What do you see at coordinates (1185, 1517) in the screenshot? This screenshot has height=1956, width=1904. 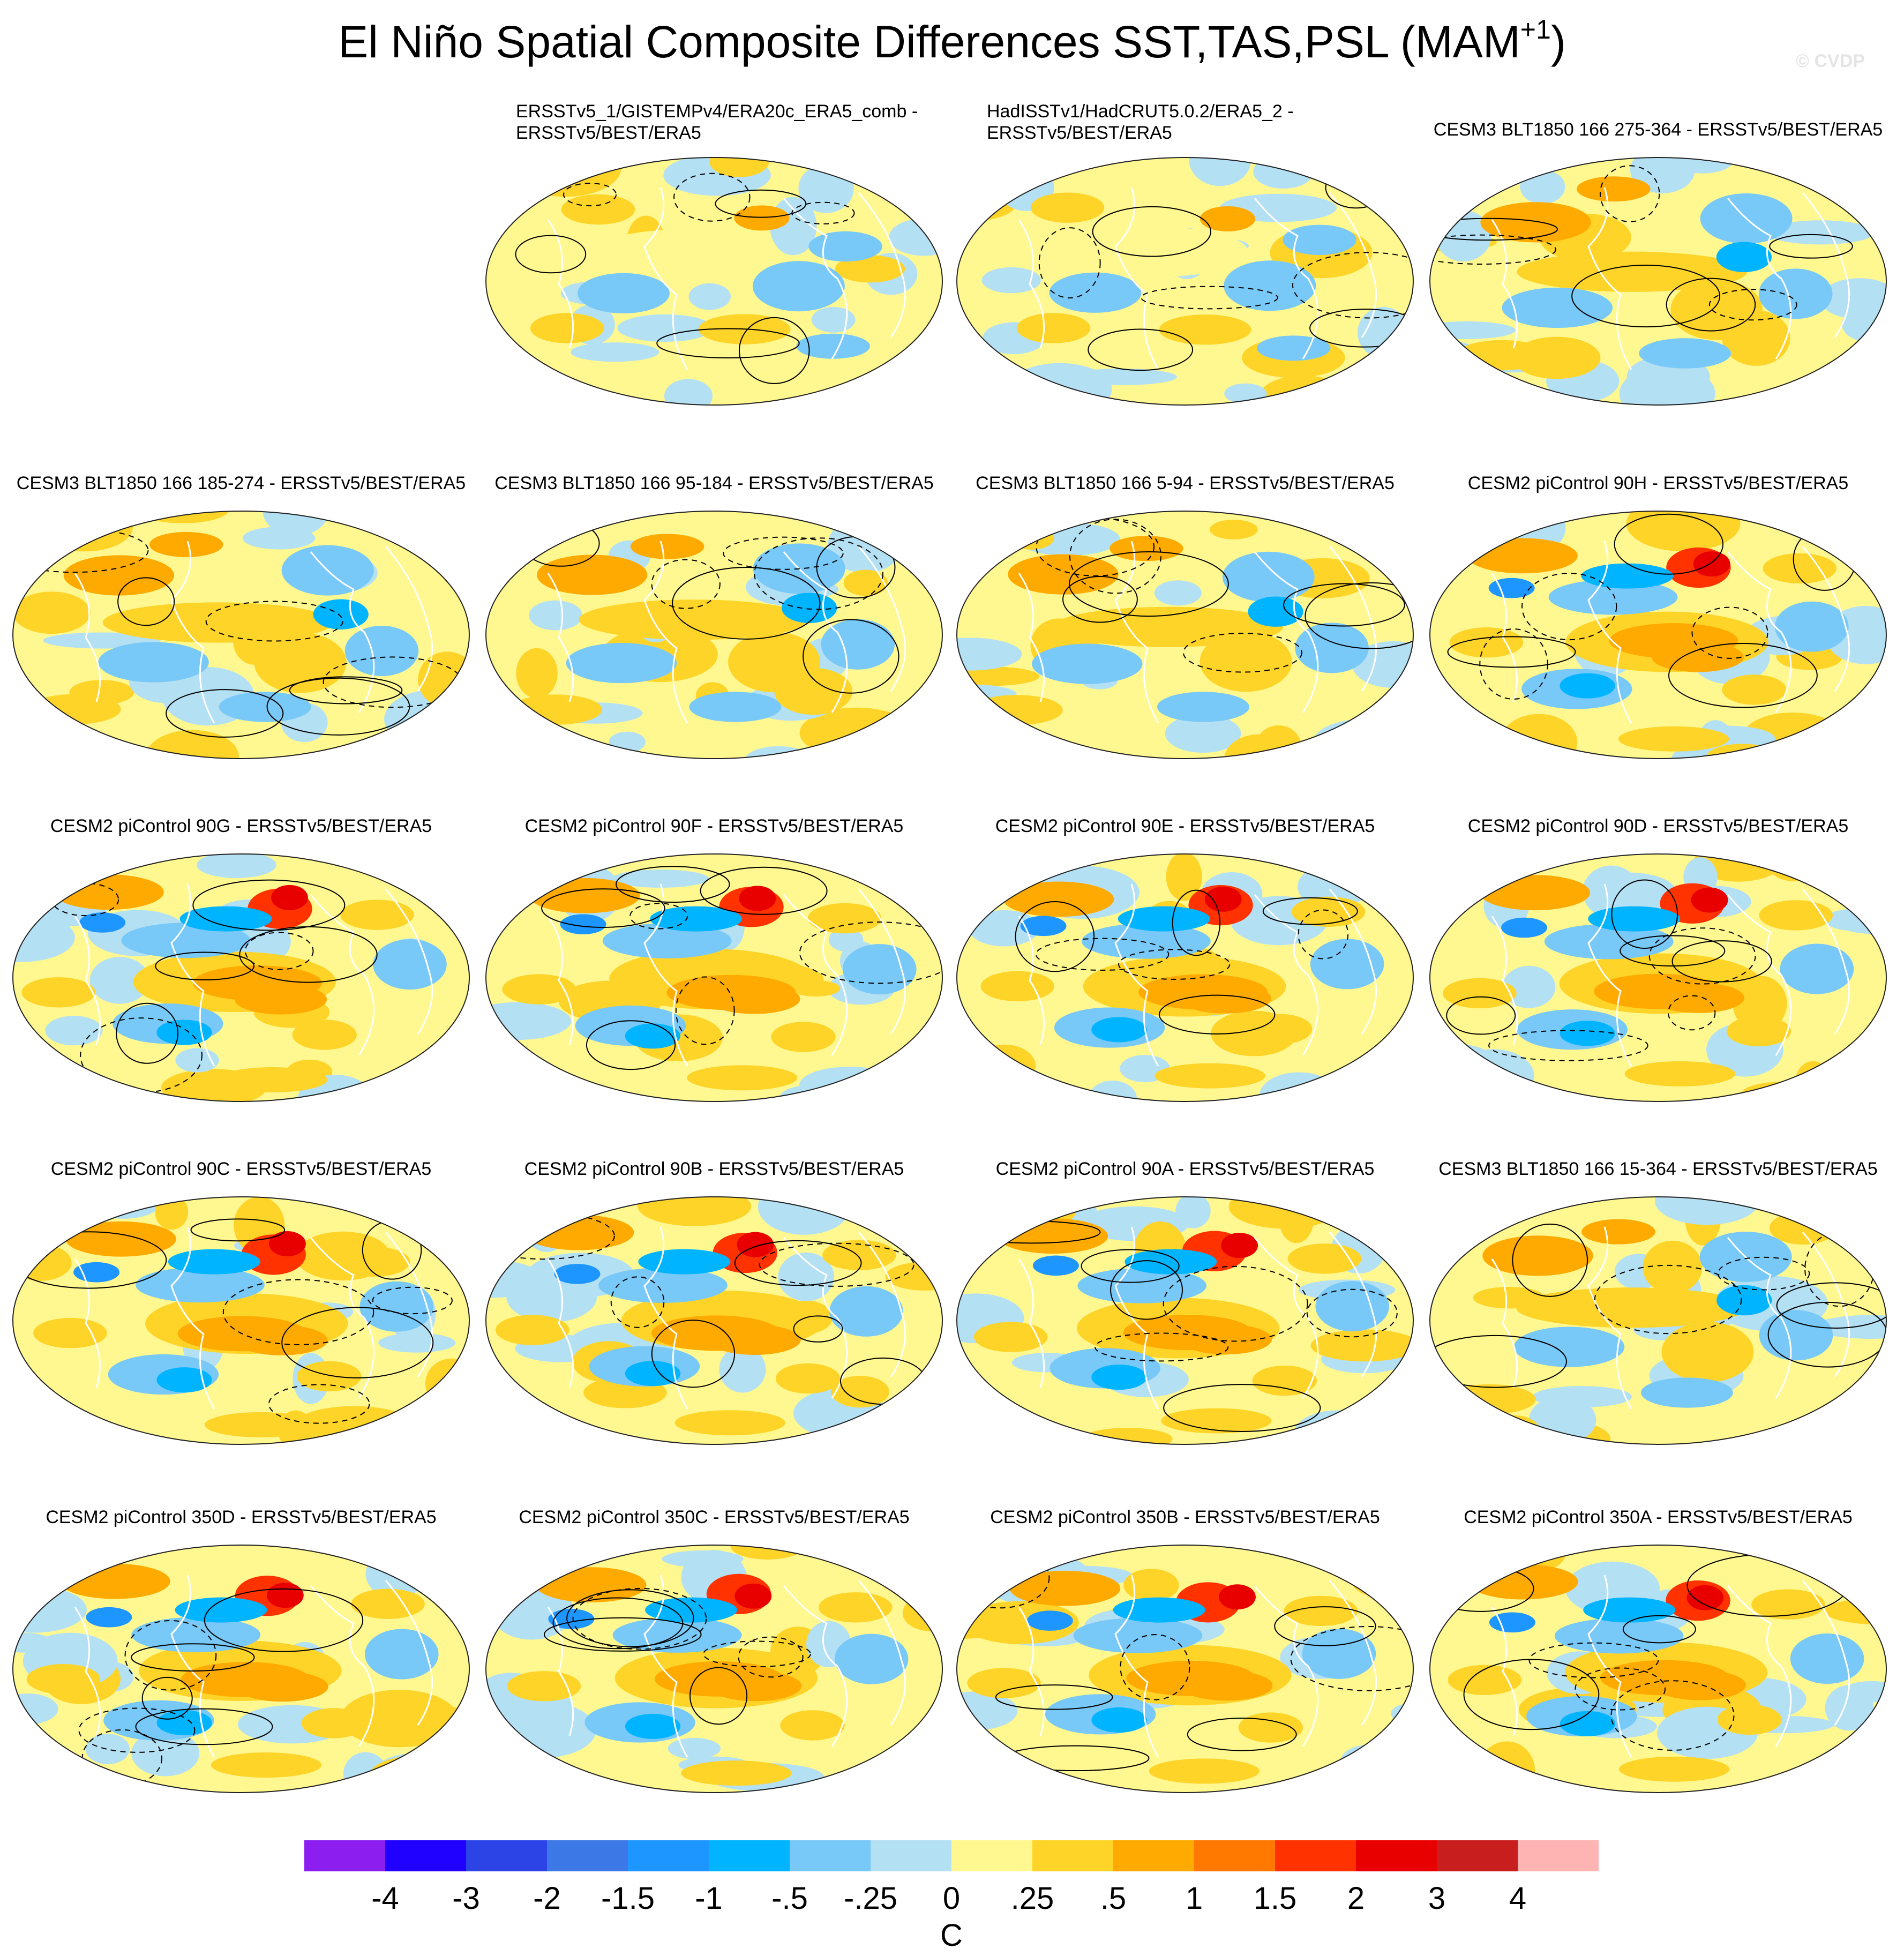 I see `panel-title-line: CESM2 piControl 350B - ERSSTv5/BEST/ERA5` at bounding box center [1185, 1517].